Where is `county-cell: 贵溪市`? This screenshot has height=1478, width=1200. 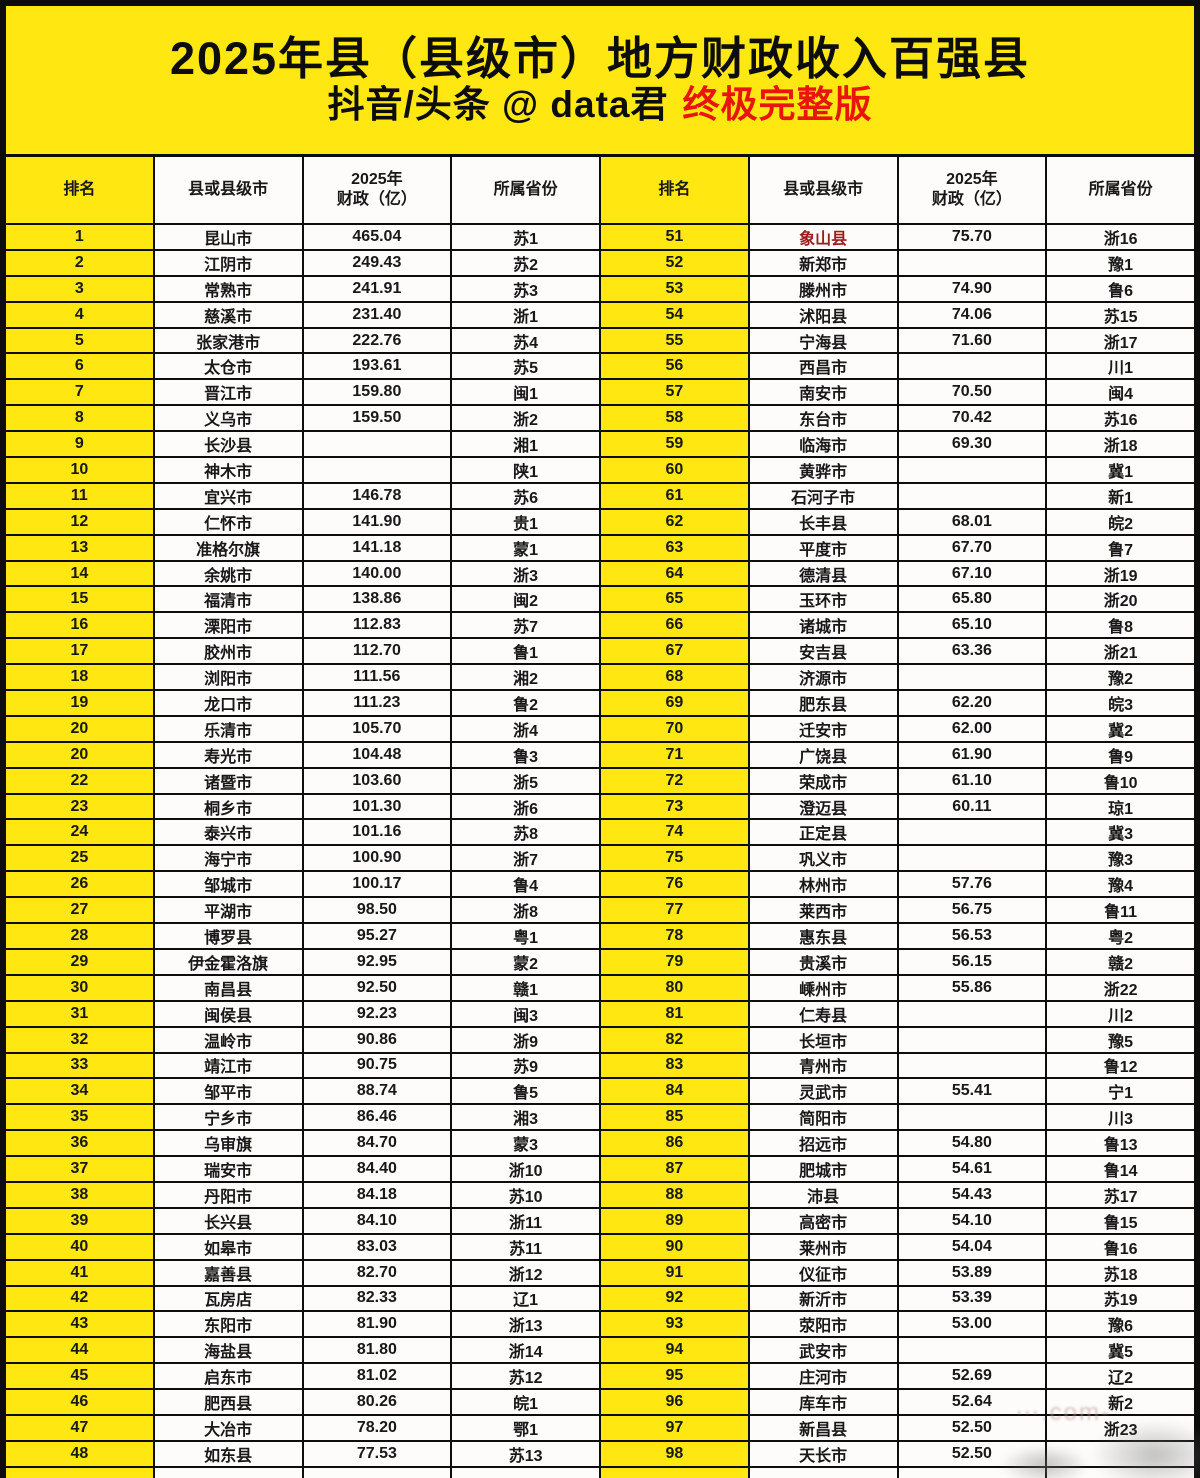
county-cell: 贵溪市 is located at coordinates (823, 961).